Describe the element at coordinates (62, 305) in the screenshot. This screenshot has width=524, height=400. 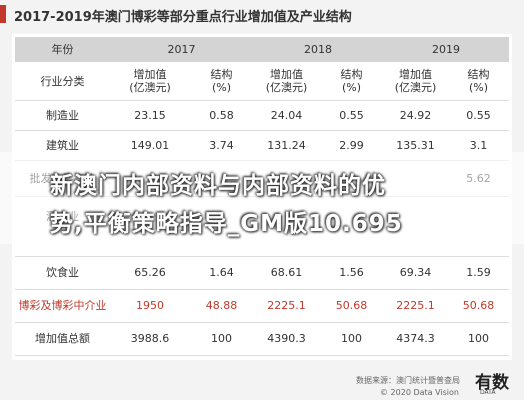
I see `table-cell: 博彩及博彩中介业` at that location.